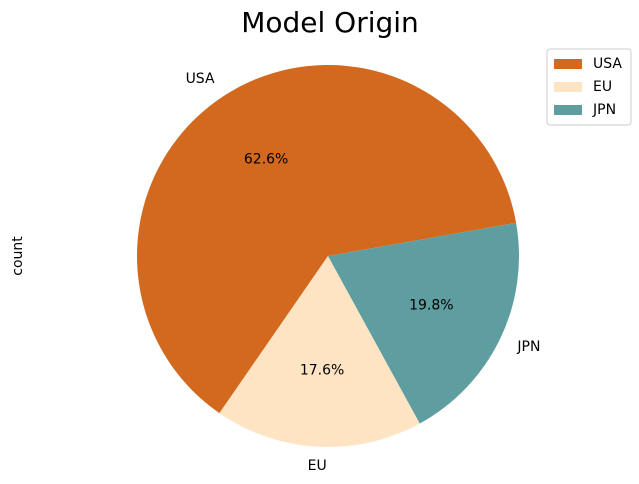 This screenshot has width=639, height=484. What do you see at coordinates (322, 370) in the screenshot?
I see `value-label: 17.6%` at bounding box center [322, 370].